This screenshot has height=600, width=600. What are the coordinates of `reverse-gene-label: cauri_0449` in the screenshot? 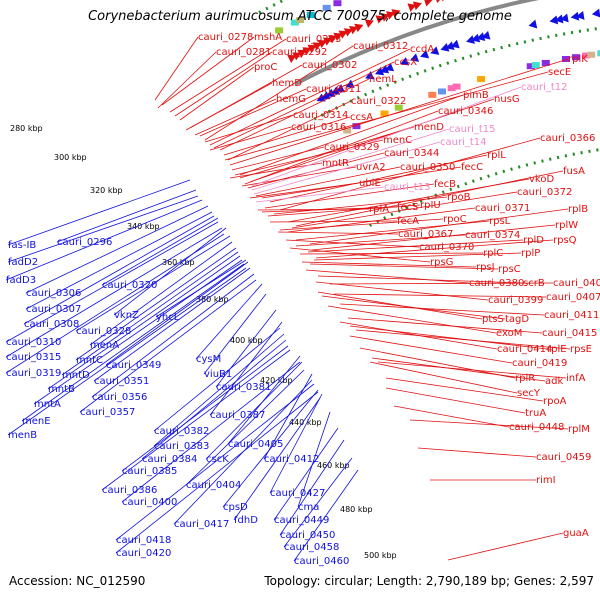 It's located at (301, 520).